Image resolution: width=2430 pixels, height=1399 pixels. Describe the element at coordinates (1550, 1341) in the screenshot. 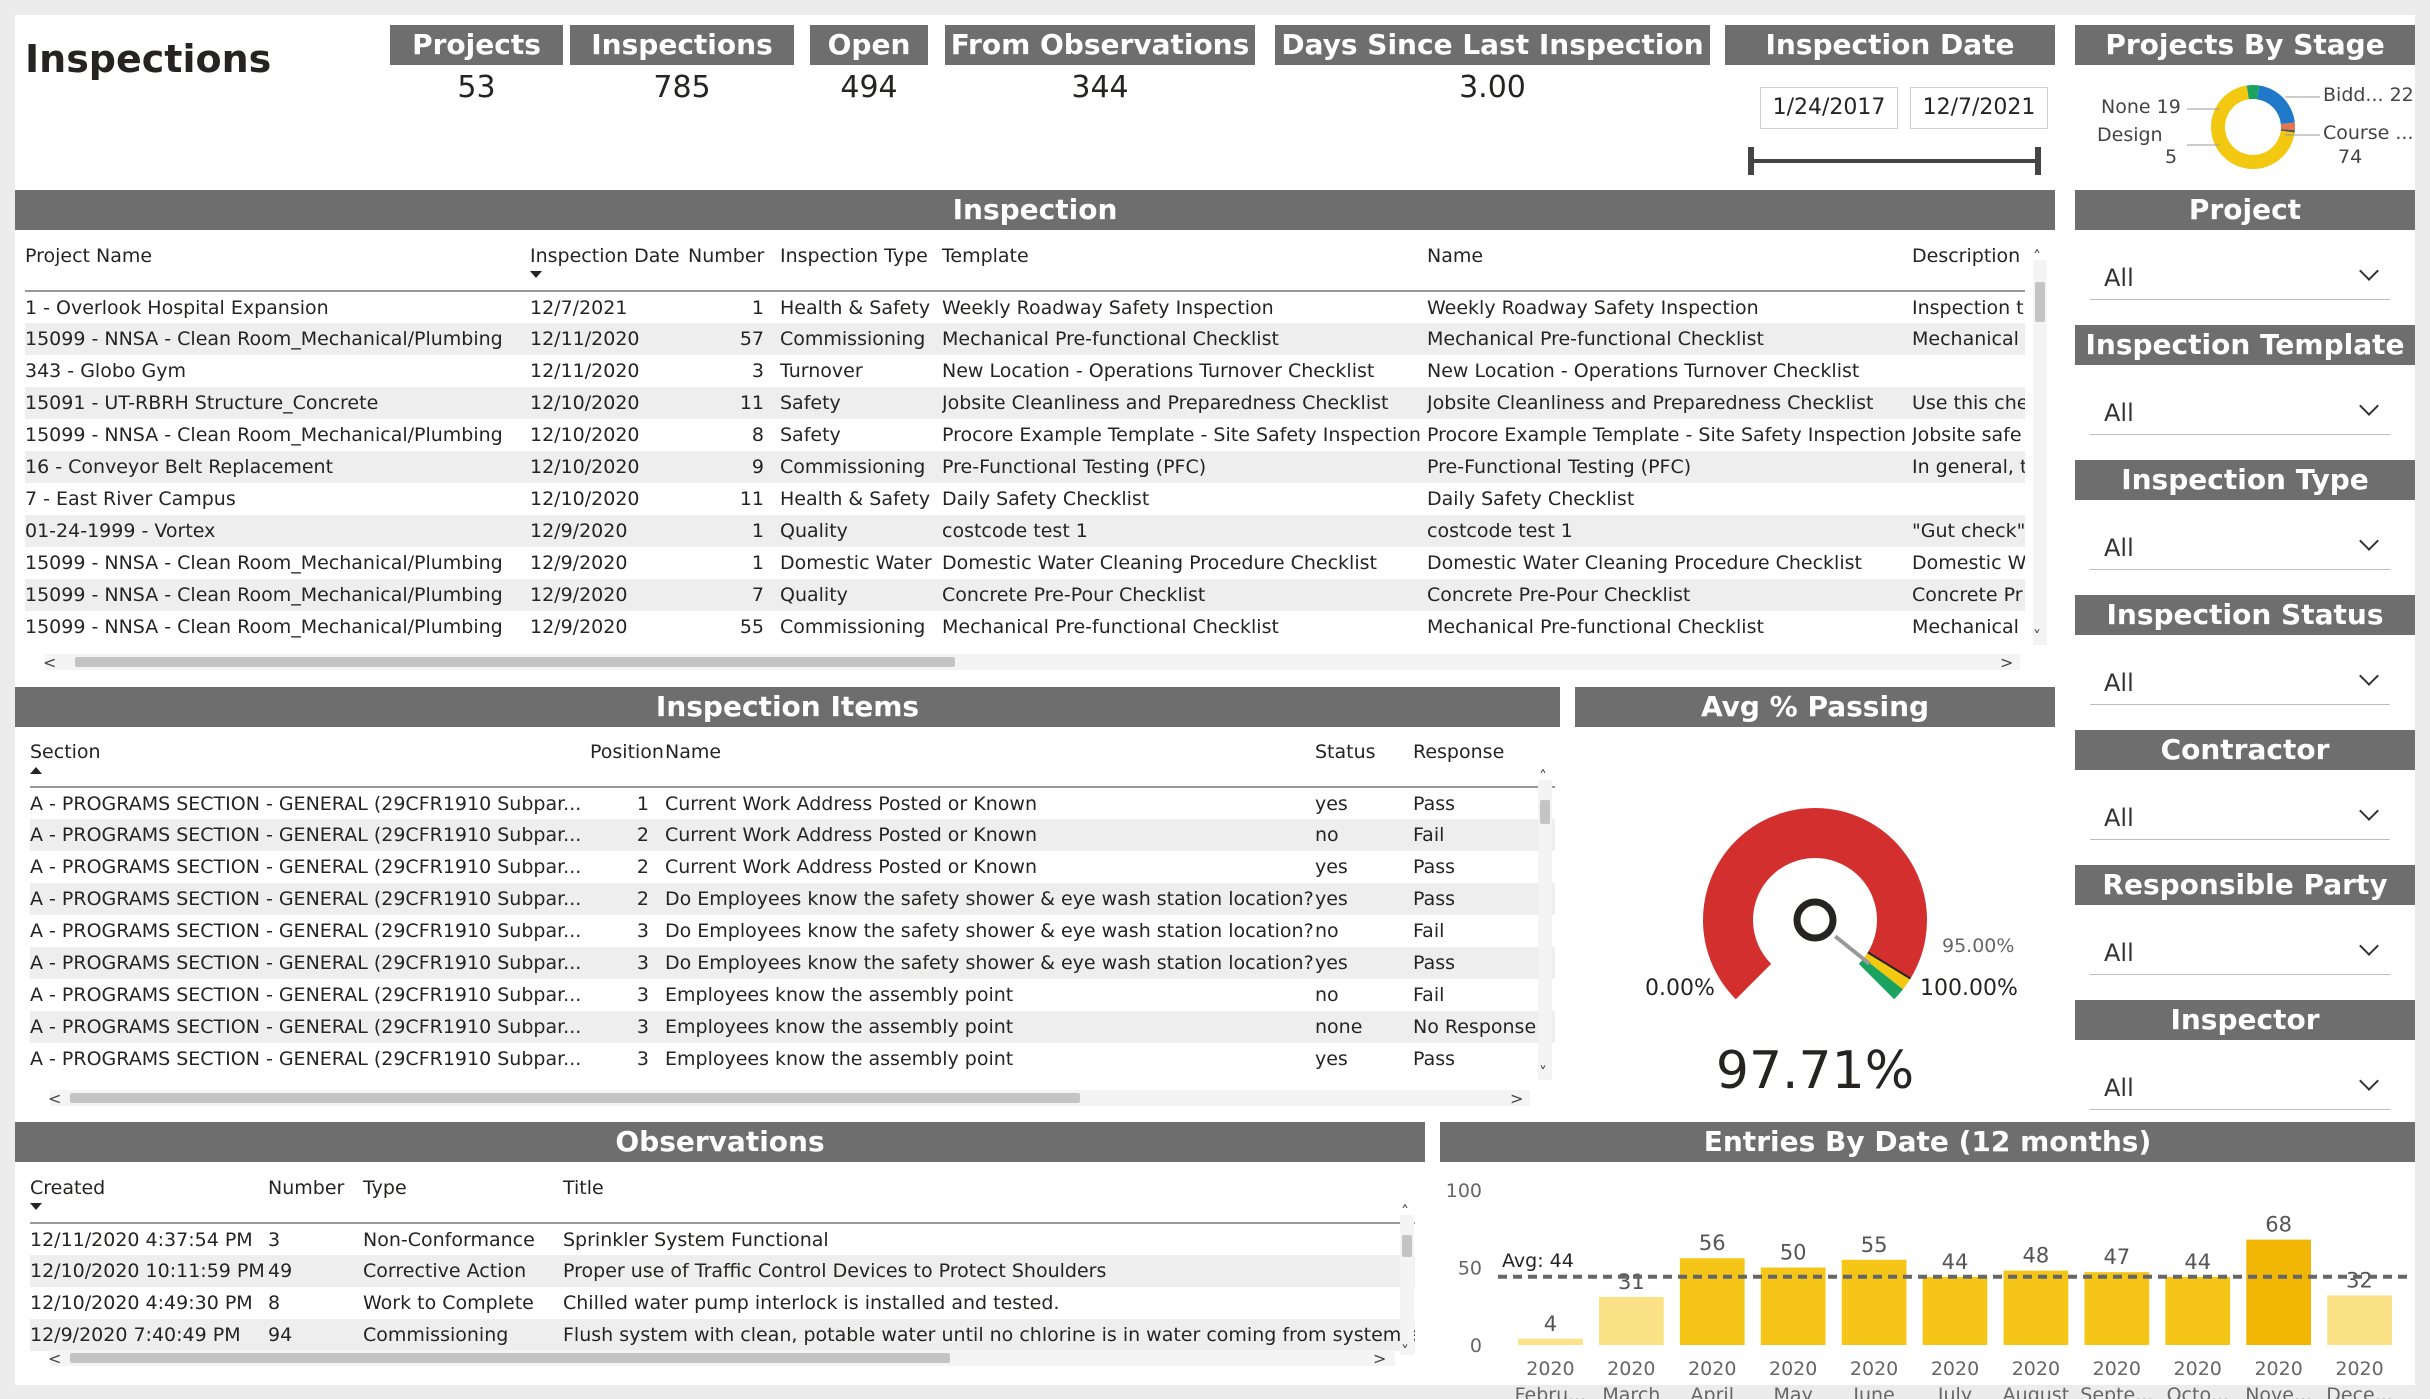

I see `bar-febru` at that location.